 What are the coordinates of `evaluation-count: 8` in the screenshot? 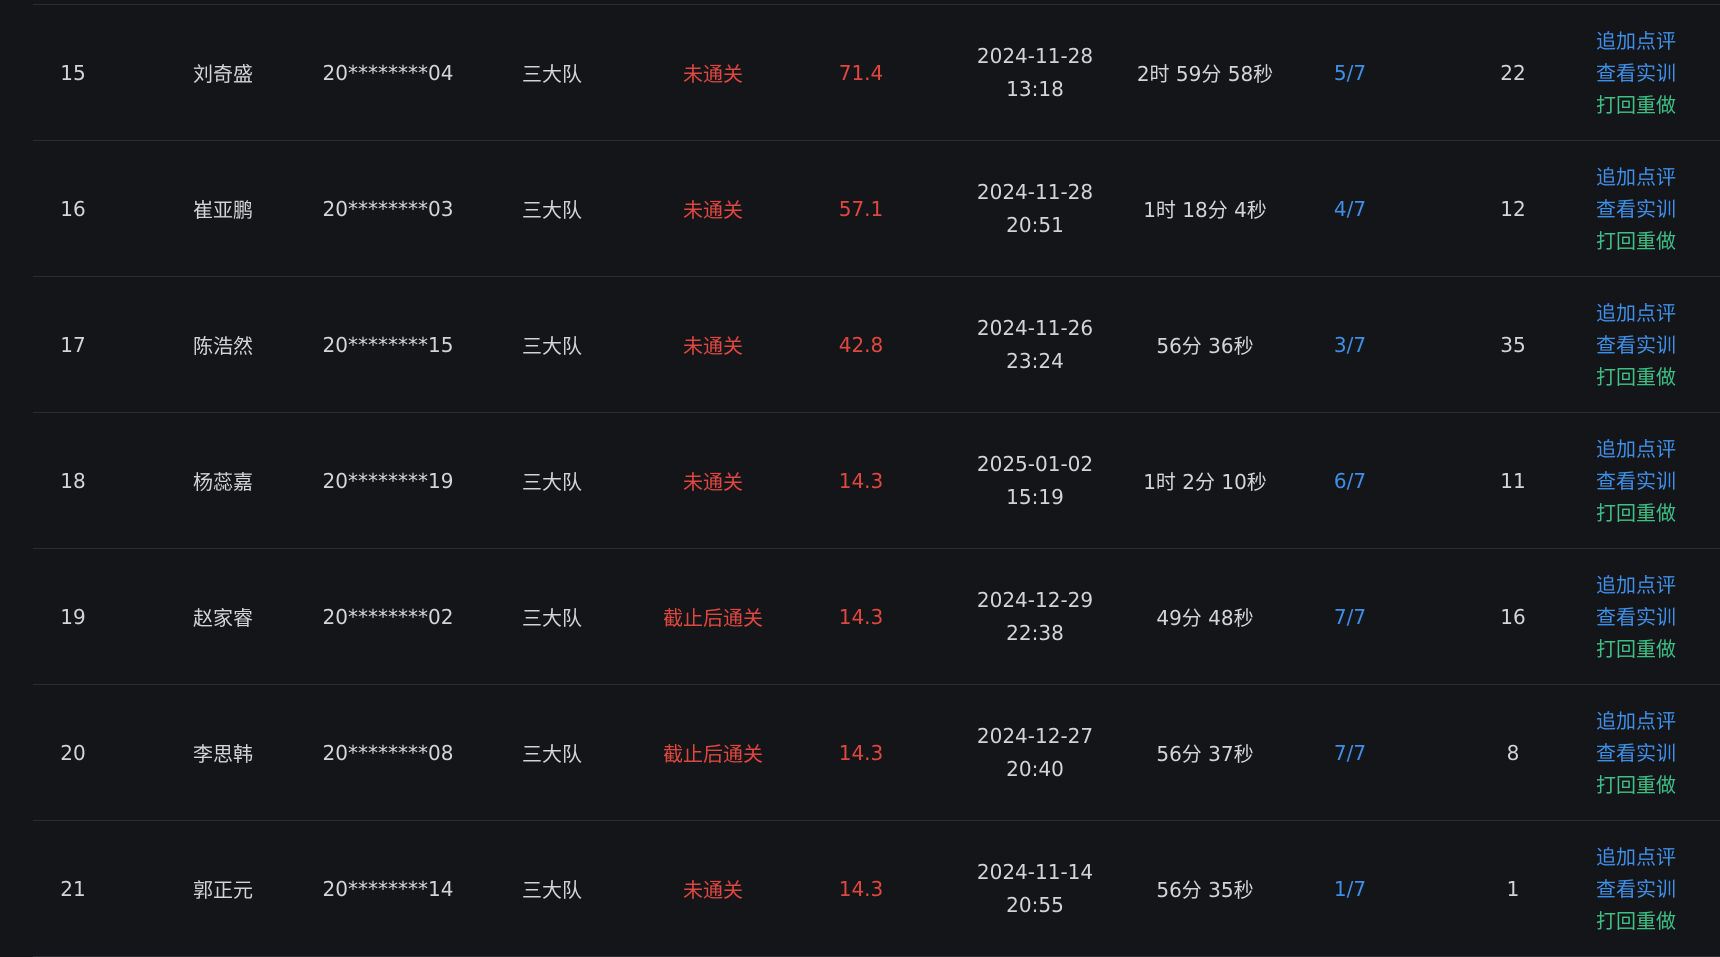 It's located at (1513, 752).